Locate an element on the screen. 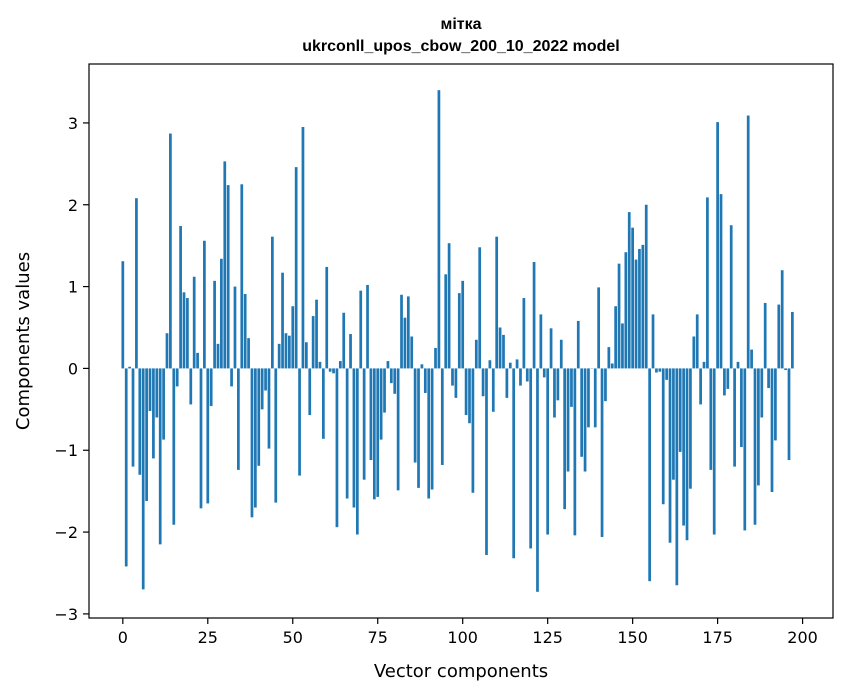 The image size is (847, 696). y-tick-label: 0 is located at coordinates (73, 368).